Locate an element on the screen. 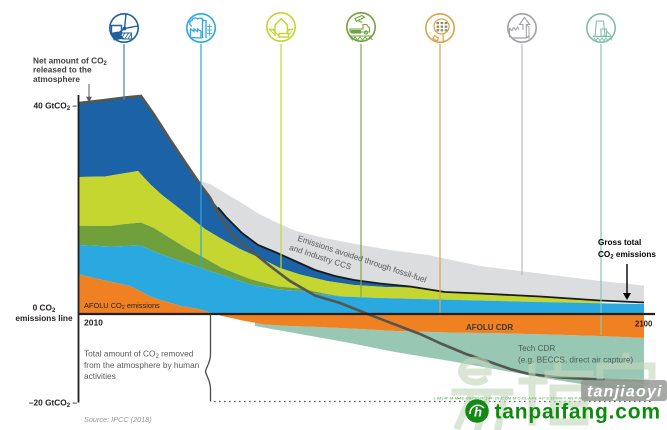 This screenshot has width=667, height=430. svg-text: 0 CO2 is located at coordinates (44, 308).